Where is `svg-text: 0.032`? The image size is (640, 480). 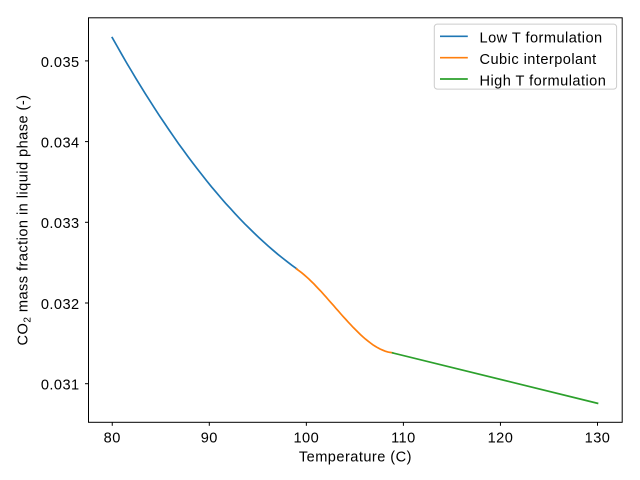 svg-text: 0.032 is located at coordinates (60, 305).